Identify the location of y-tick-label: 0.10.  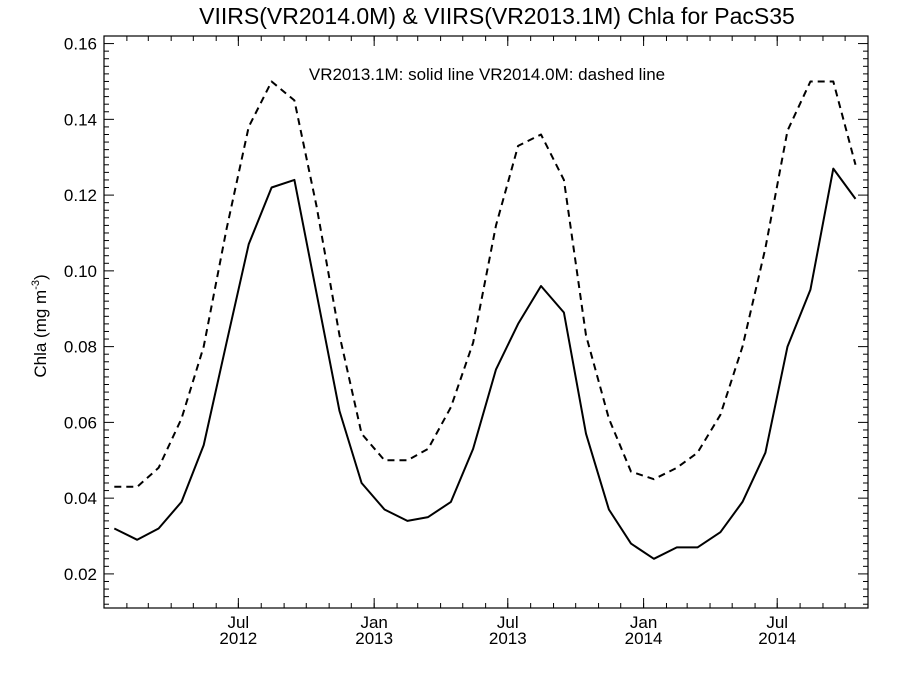
(80, 271).